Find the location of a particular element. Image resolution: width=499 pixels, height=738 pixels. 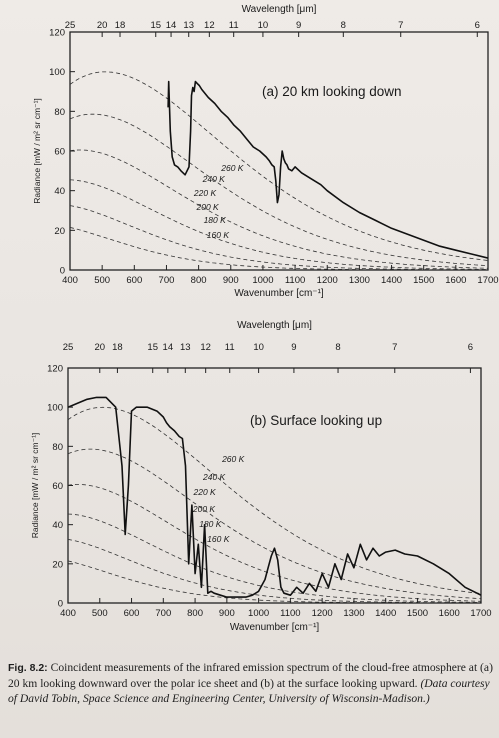

x-tick-label: 400 is located at coordinates (68, 613).